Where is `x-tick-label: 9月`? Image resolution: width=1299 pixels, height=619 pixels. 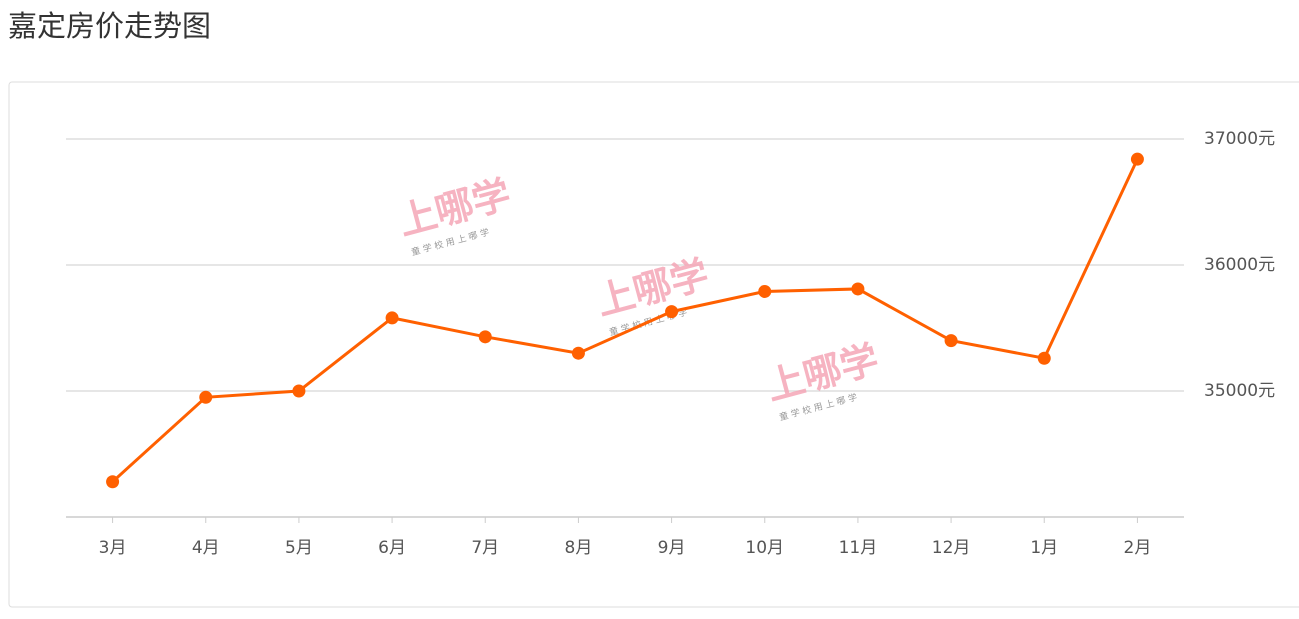 x-tick-label: 9月 is located at coordinates (672, 548).